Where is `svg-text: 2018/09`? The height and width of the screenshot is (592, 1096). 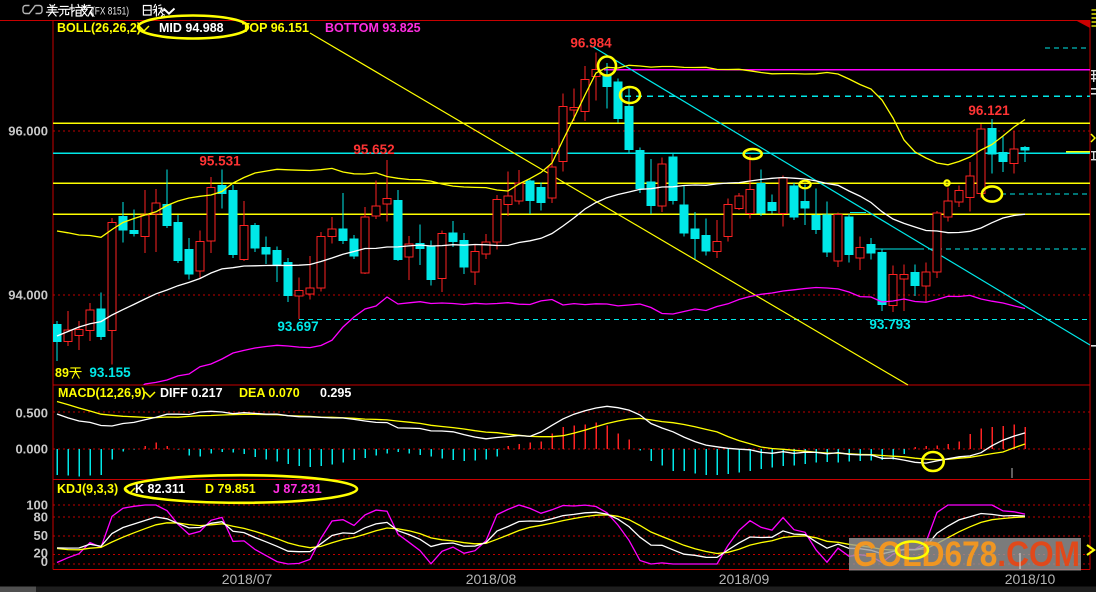
svg-text: 2018/09 is located at coordinates (744, 579).